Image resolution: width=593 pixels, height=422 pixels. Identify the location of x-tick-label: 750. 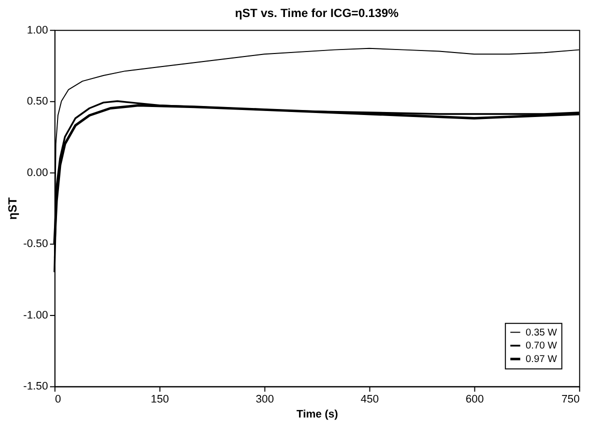
(570, 400).